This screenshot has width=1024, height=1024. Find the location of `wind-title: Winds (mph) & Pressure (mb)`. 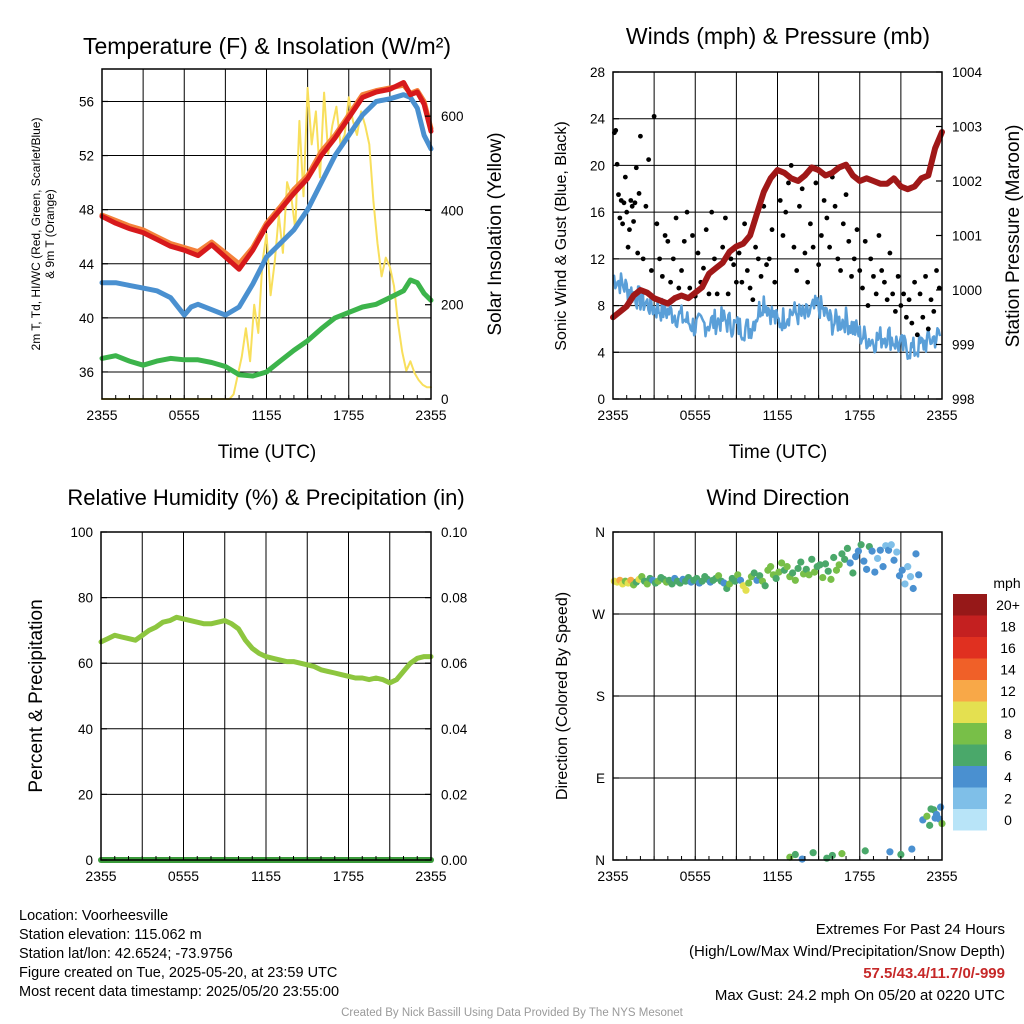

wind-title: Winds (mph) & Pressure (mb) is located at coordinates (778, 36).